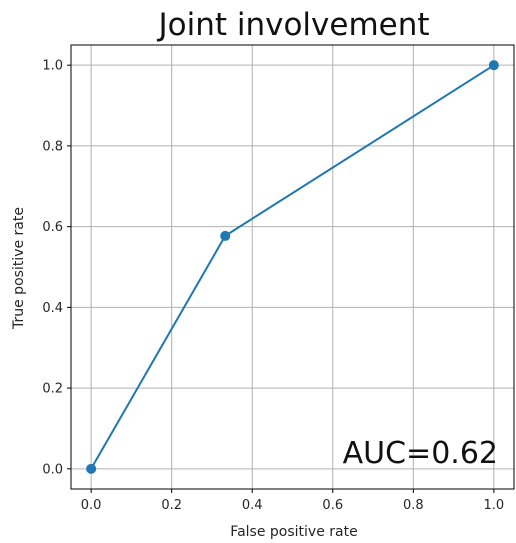 This screenshot has height=543, width=516. Describe the element at coordinates (52, 469) in the screenshot. I see `y-tick-label: 0.0` at that location.